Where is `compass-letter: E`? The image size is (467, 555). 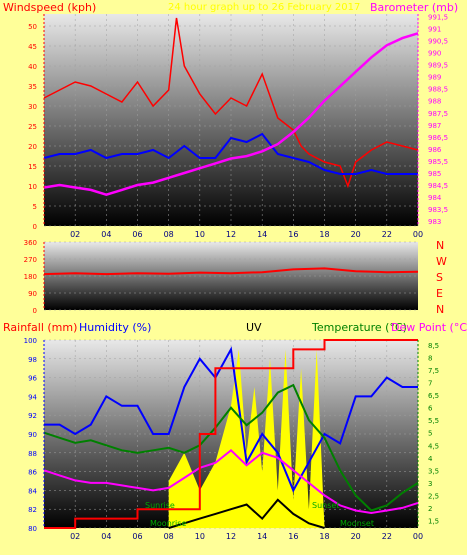
compass-letter: E is located at coordinates (439, 293).